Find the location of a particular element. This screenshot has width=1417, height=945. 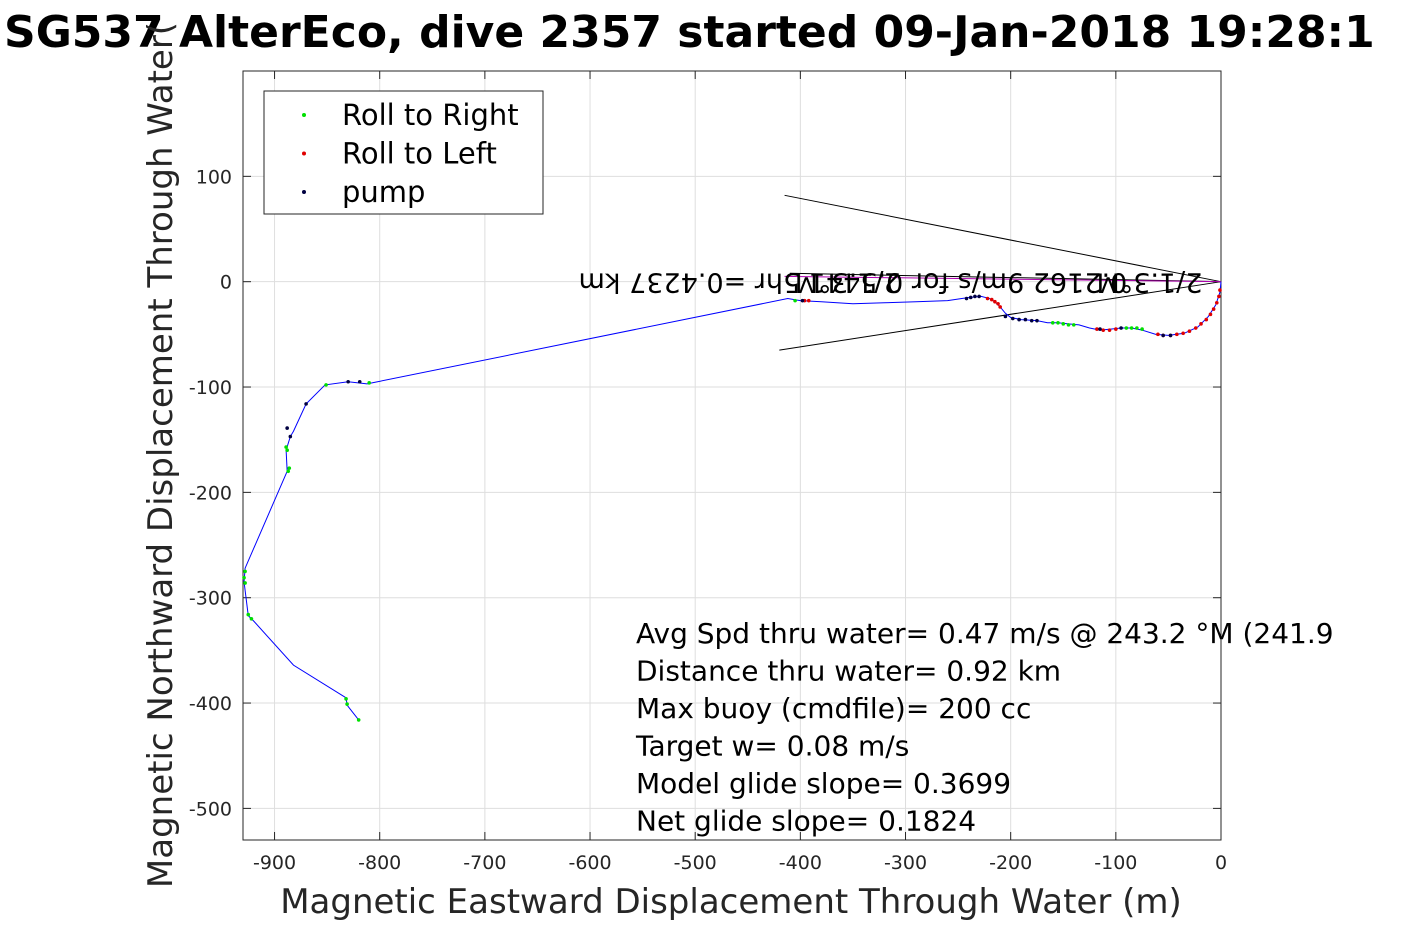

x-tick-label: -800 is located at coordinates (379, 863).